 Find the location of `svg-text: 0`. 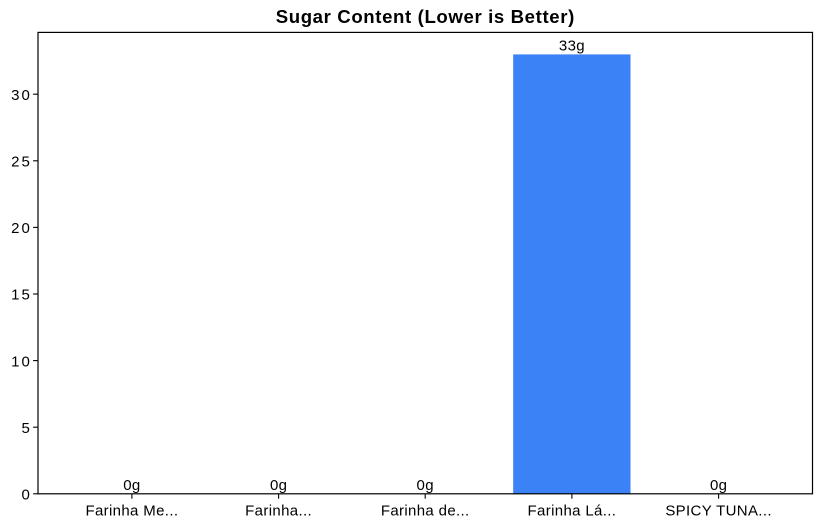

svg-text: 0 is located at coordinates (26, 495).